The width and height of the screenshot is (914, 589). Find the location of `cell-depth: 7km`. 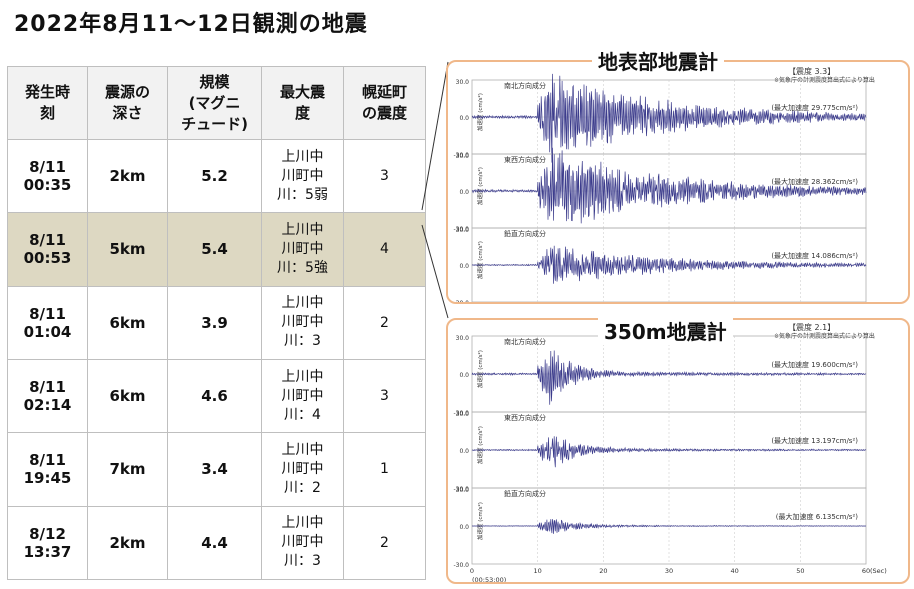

cell-depth: 7km is located at coordinates (127, 469).